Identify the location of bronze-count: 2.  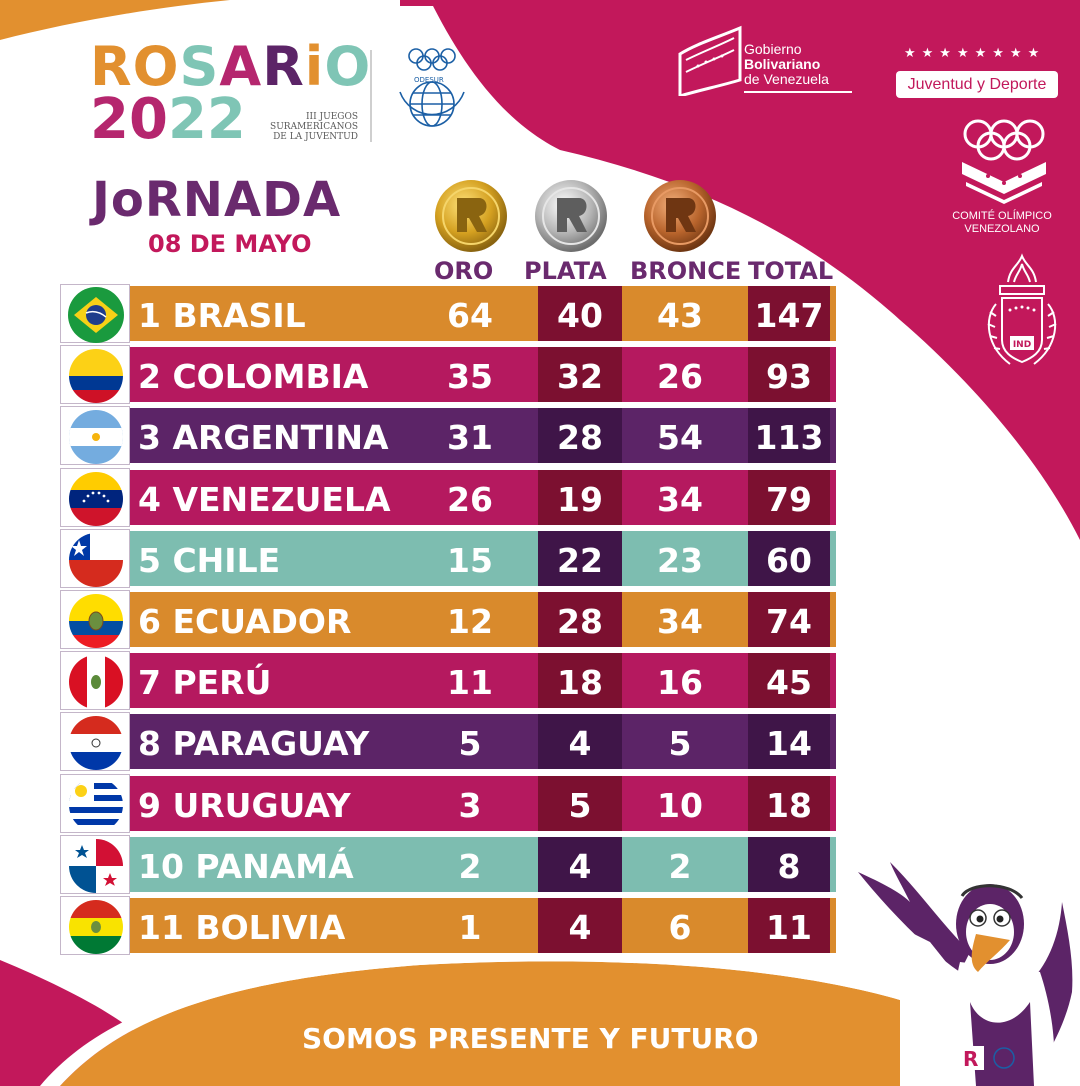
(680, 866).